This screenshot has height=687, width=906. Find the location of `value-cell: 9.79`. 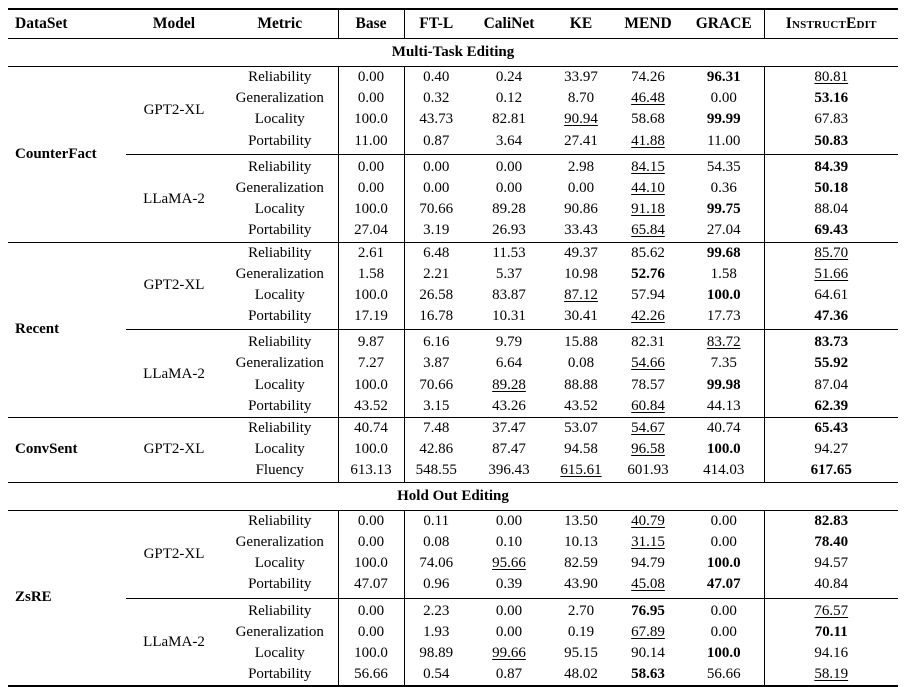

value-cell: 9.79 is located at coordinates (509, 341).